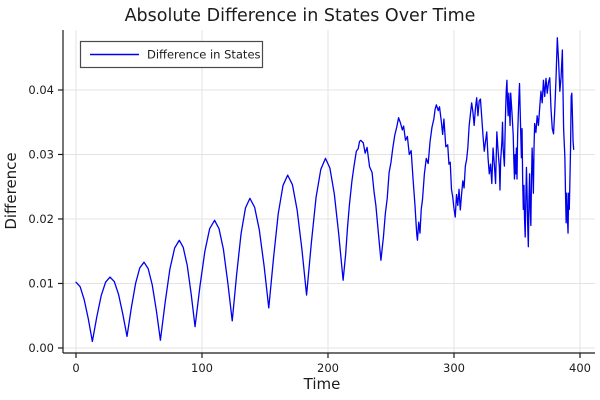  Describe the element at coordinates (202, 368) in the screenshot. I see `x-tick-label: 100` at that location.